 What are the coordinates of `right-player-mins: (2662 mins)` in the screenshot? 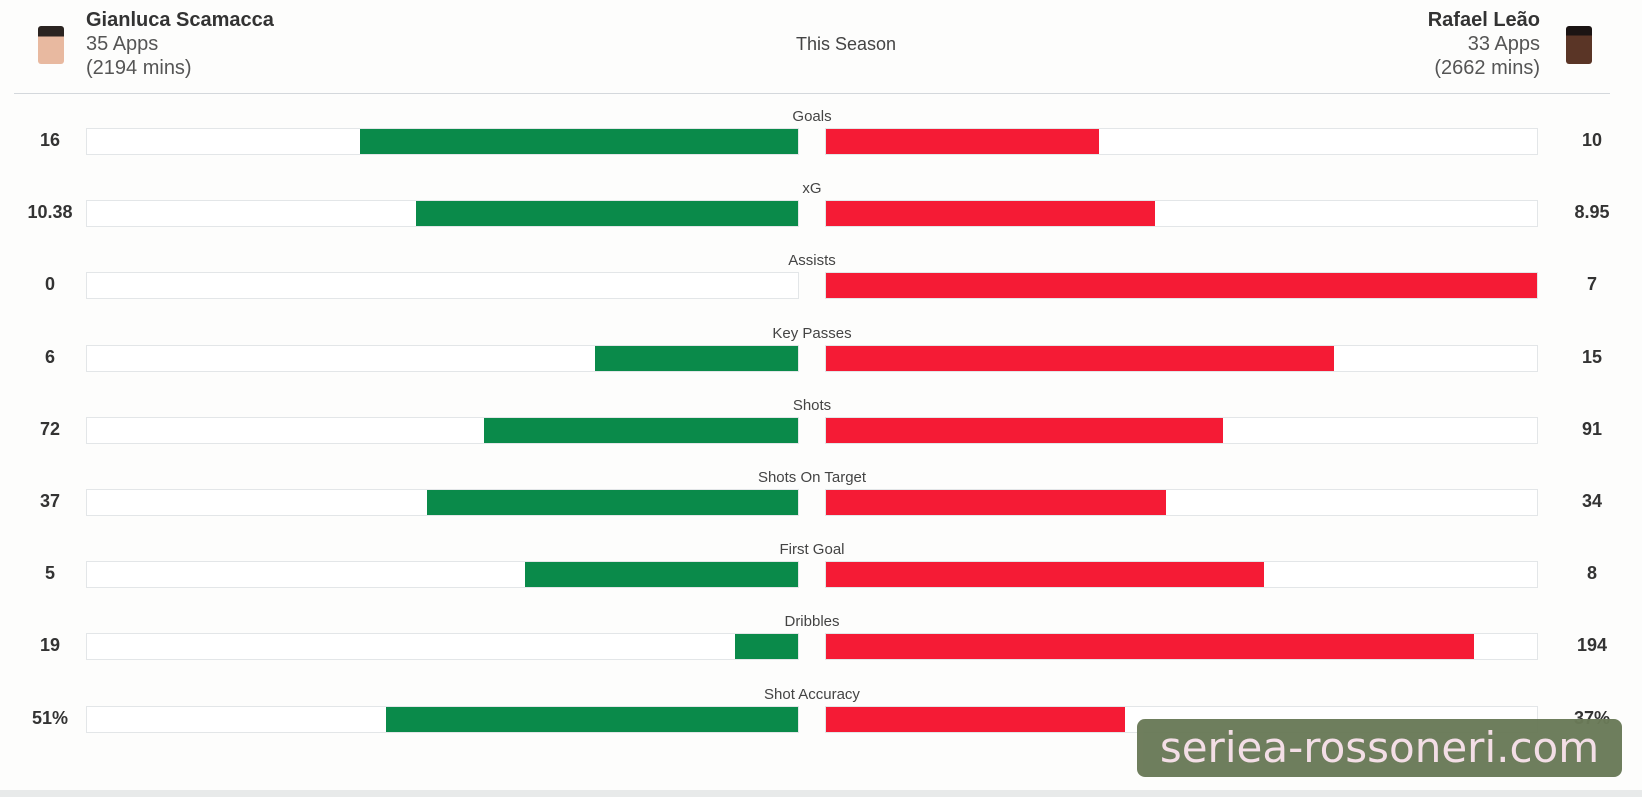 It's located at (1487, 68).